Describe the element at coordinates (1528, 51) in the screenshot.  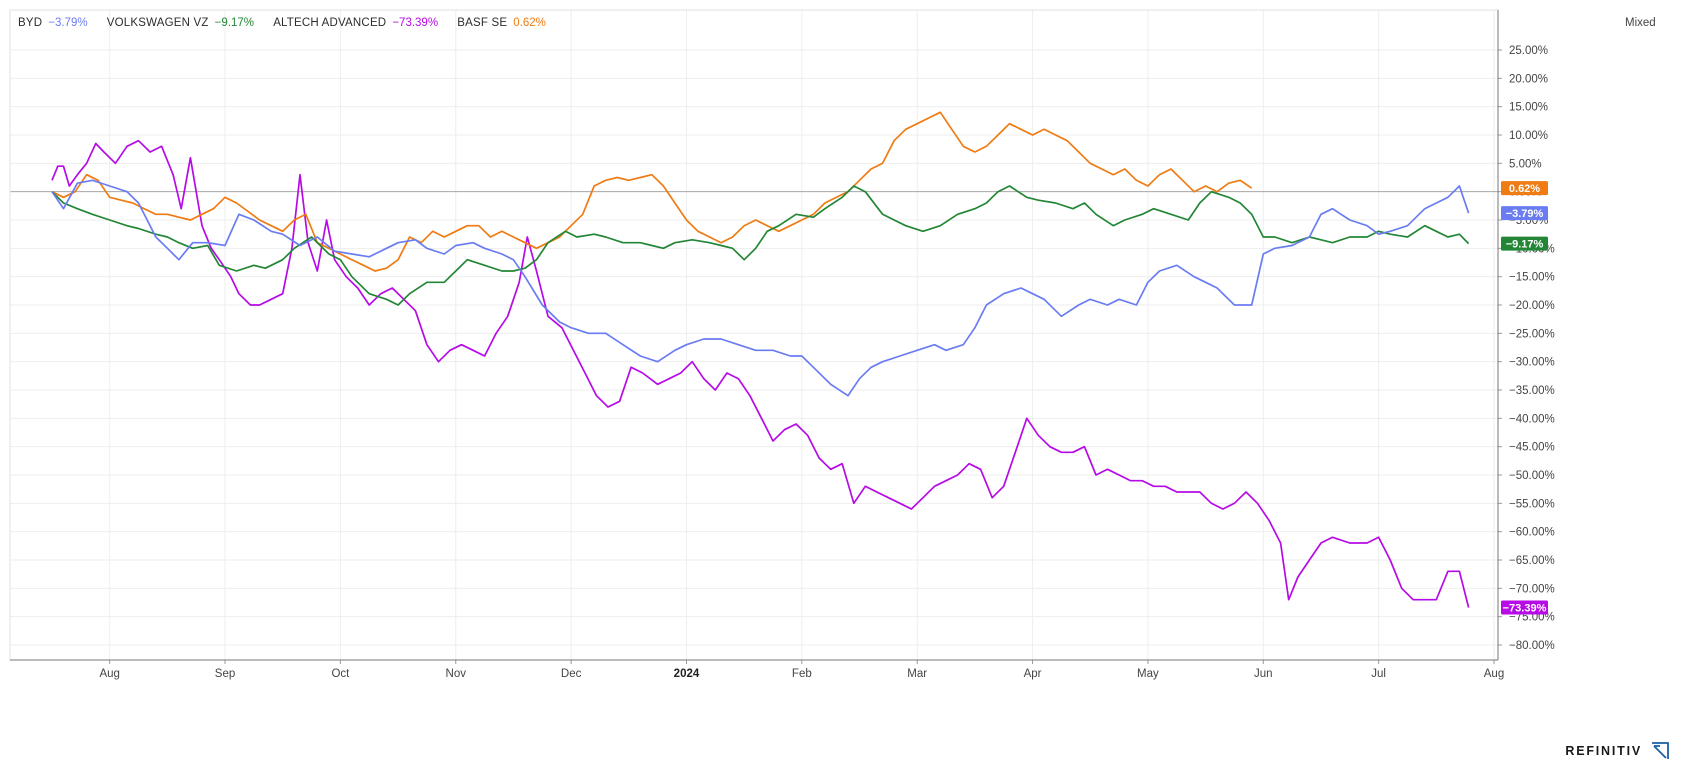
I see `y-tick-label: 25.00%` at that location.